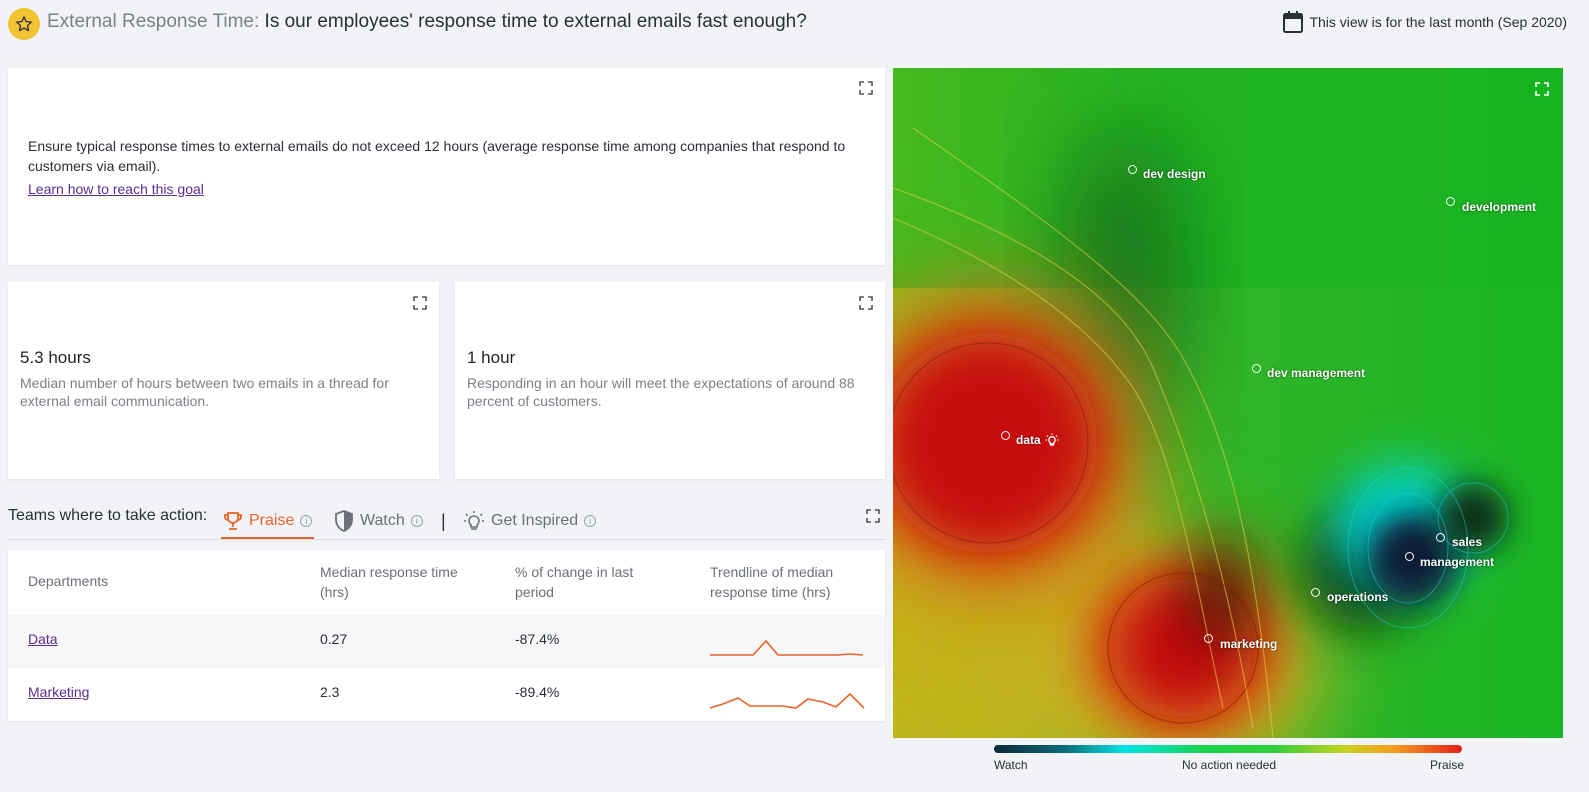 The height and width of the screenshot is (792, 1589). I want to click on map-label-operations: operations, so click(1358, 597).